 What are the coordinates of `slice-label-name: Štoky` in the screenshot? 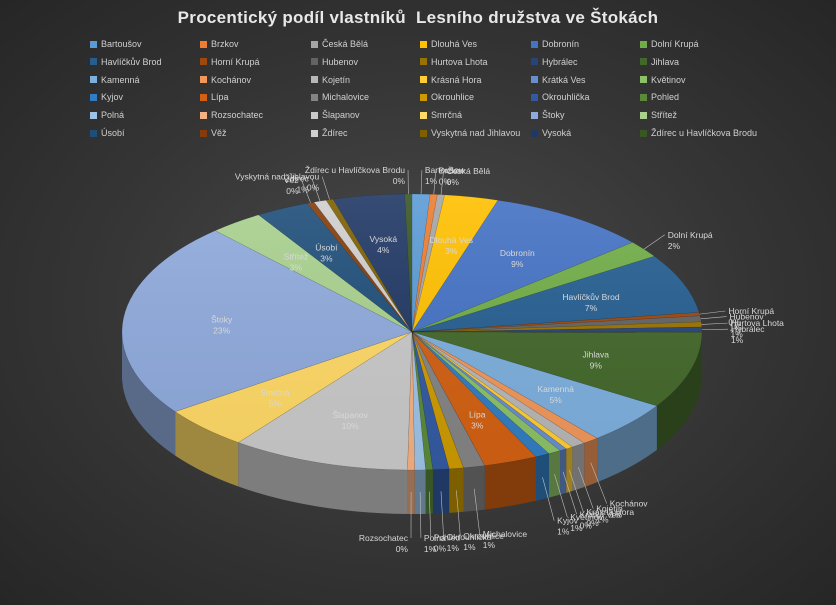 It's located at (222, 319).